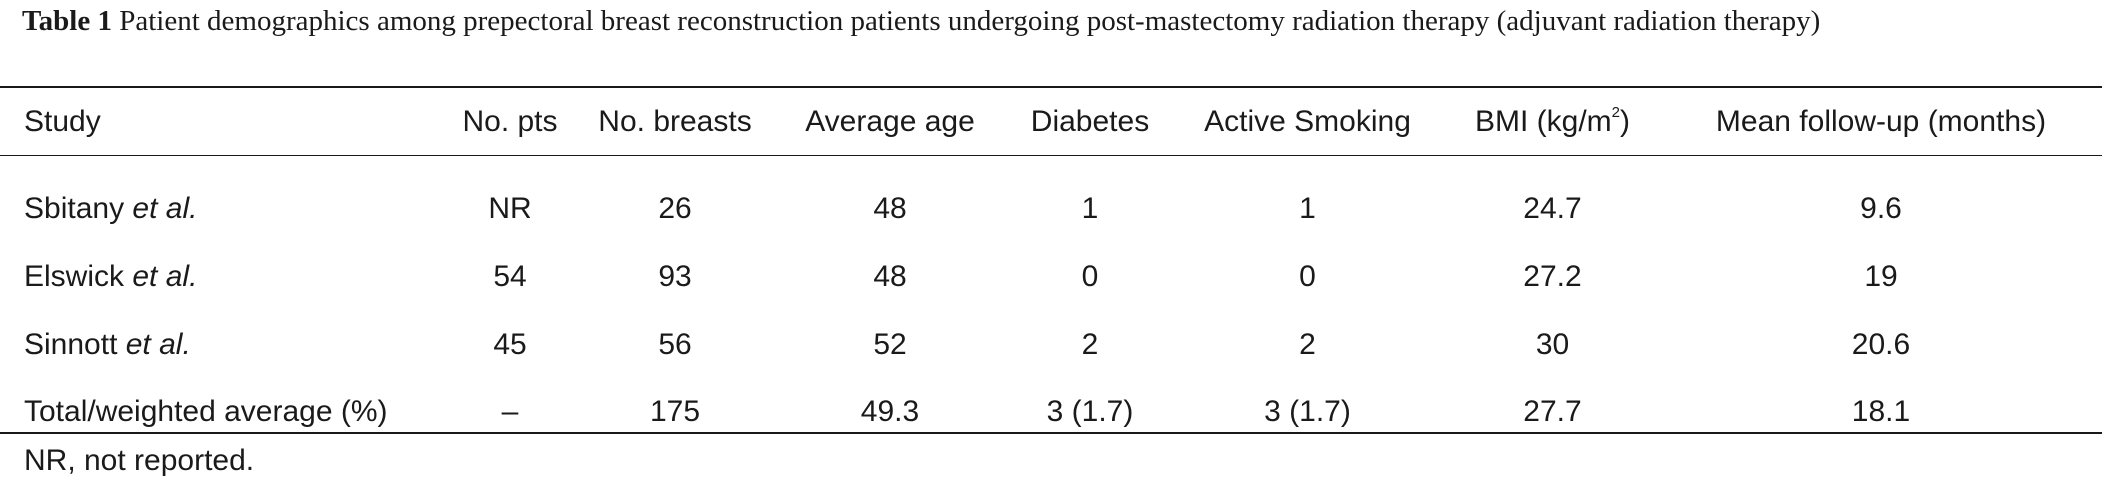 This screenshot has height=481, width=2102. What do you see at coordinates (1881, 276) in the screenshot?
I see `cell-followup: 19` at bounding box center [1881, 276].